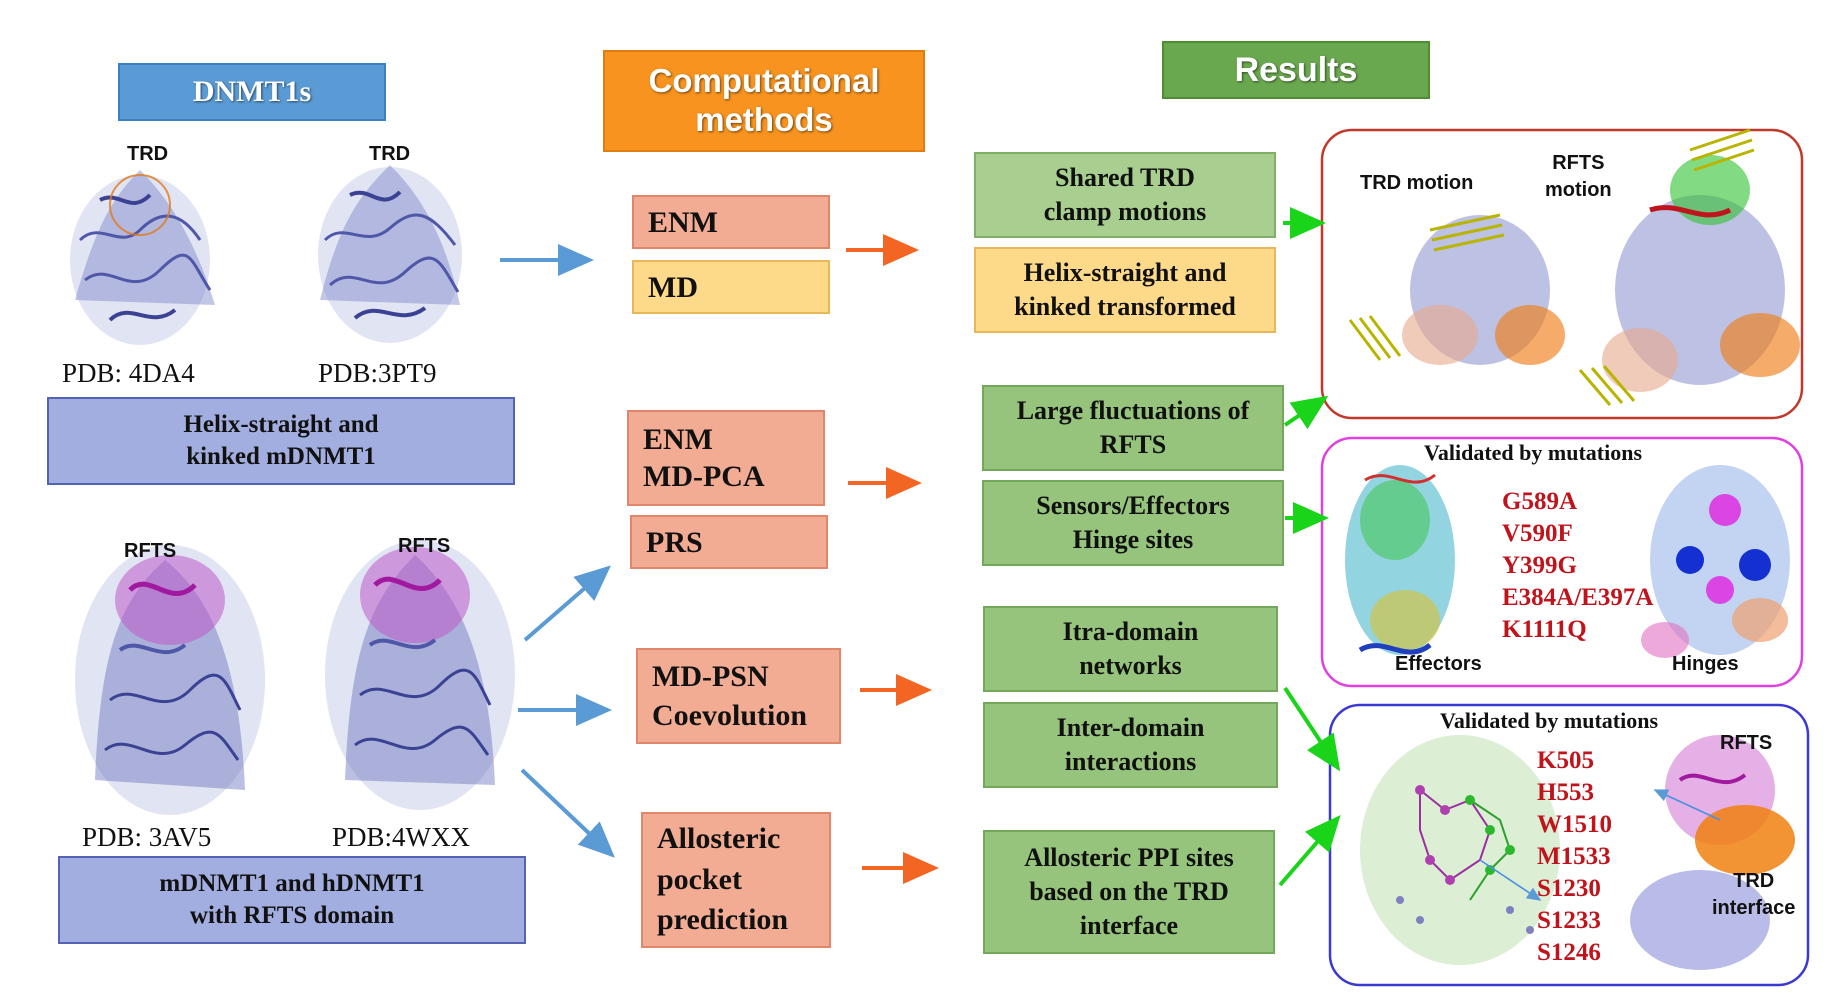 The width and height of the screenshot is (1848, 1000). I want to click on mutation-1-item: Y399G, so click(1539, 565).